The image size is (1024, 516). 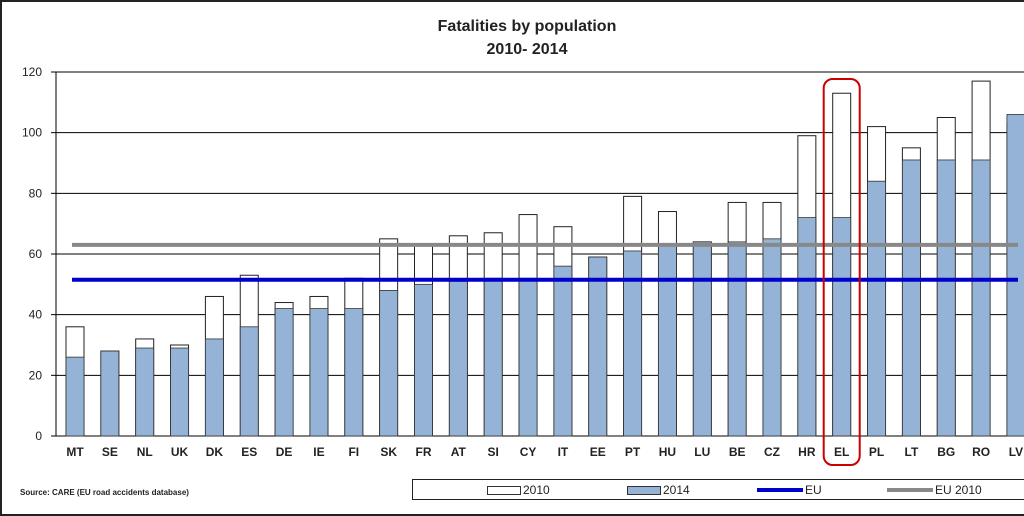 What do you see at coordinates (718, 489) in the screenshot?
I see `legend: 2010 2014 EU EU 2010` at bounding box center [718, 489].